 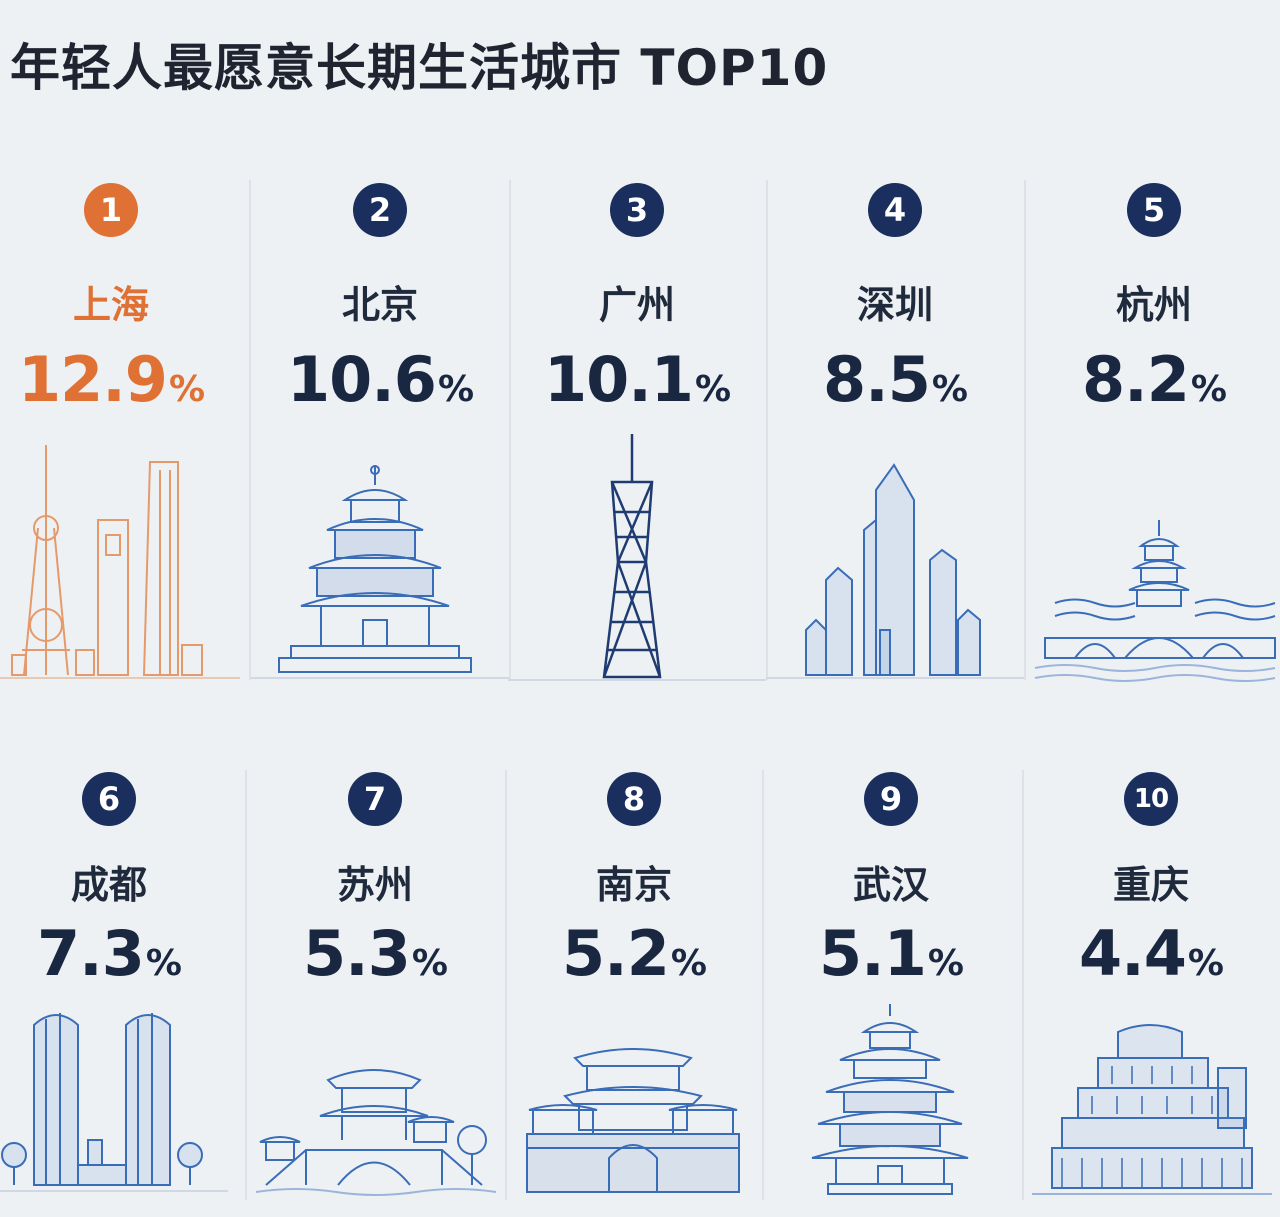 I want to click on rank-badge: 9, so click(x=891, y=799).